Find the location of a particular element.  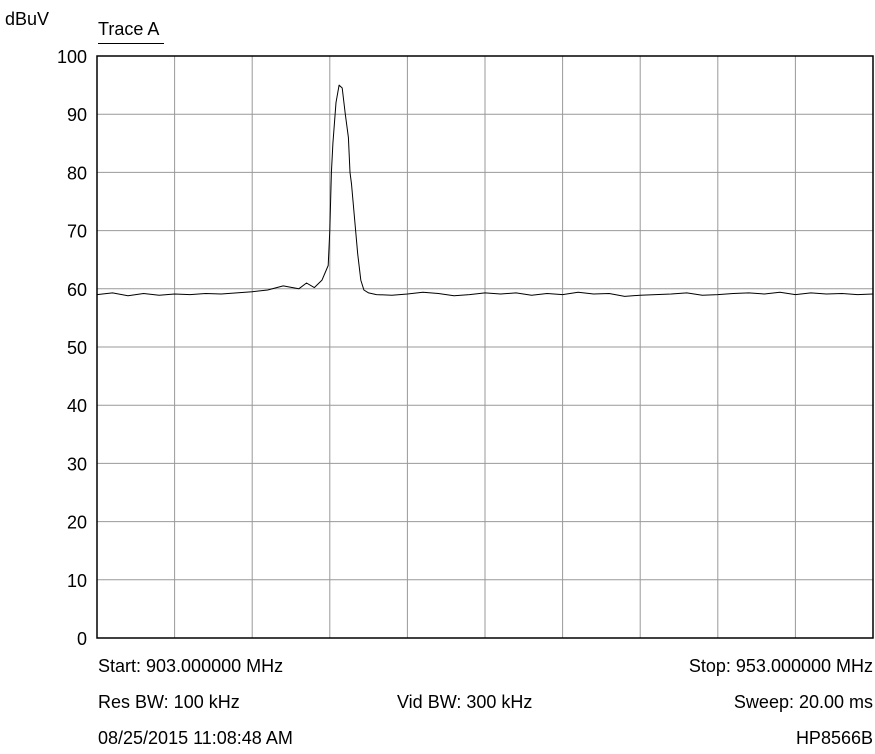

y-tick-label: 60 is located at coordinates (77, 290).